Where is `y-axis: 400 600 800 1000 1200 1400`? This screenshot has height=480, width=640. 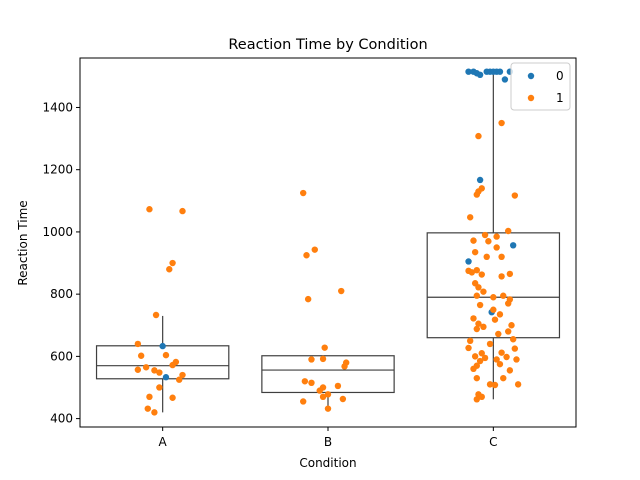
y-axis: 400 600 800 1000 1200 1400 is located at coordinates (61, 263).